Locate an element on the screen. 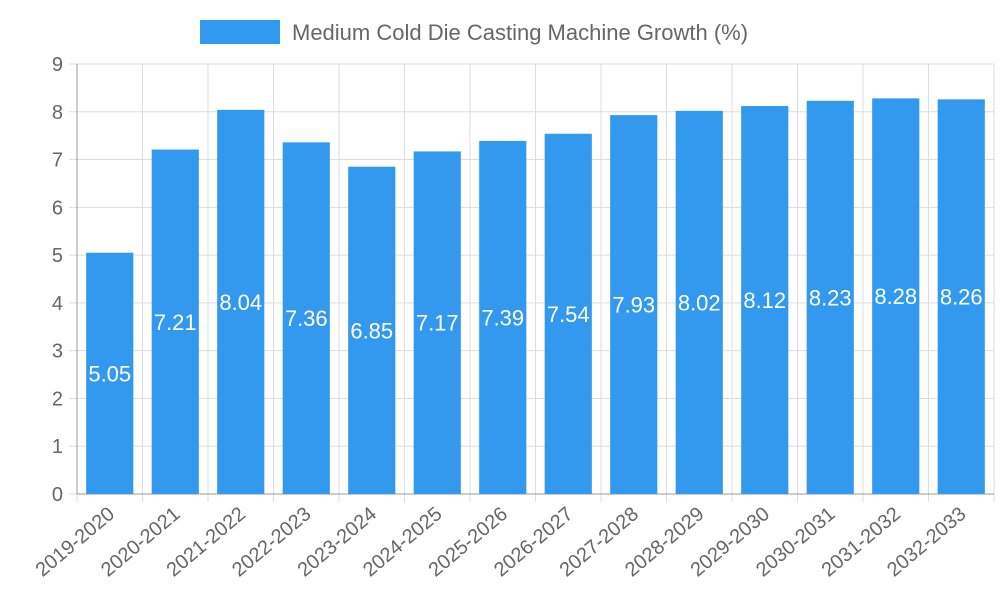 This screenshot has height=600, width=1000. y-tick-label: 5 is located at coordinates (57, 256).